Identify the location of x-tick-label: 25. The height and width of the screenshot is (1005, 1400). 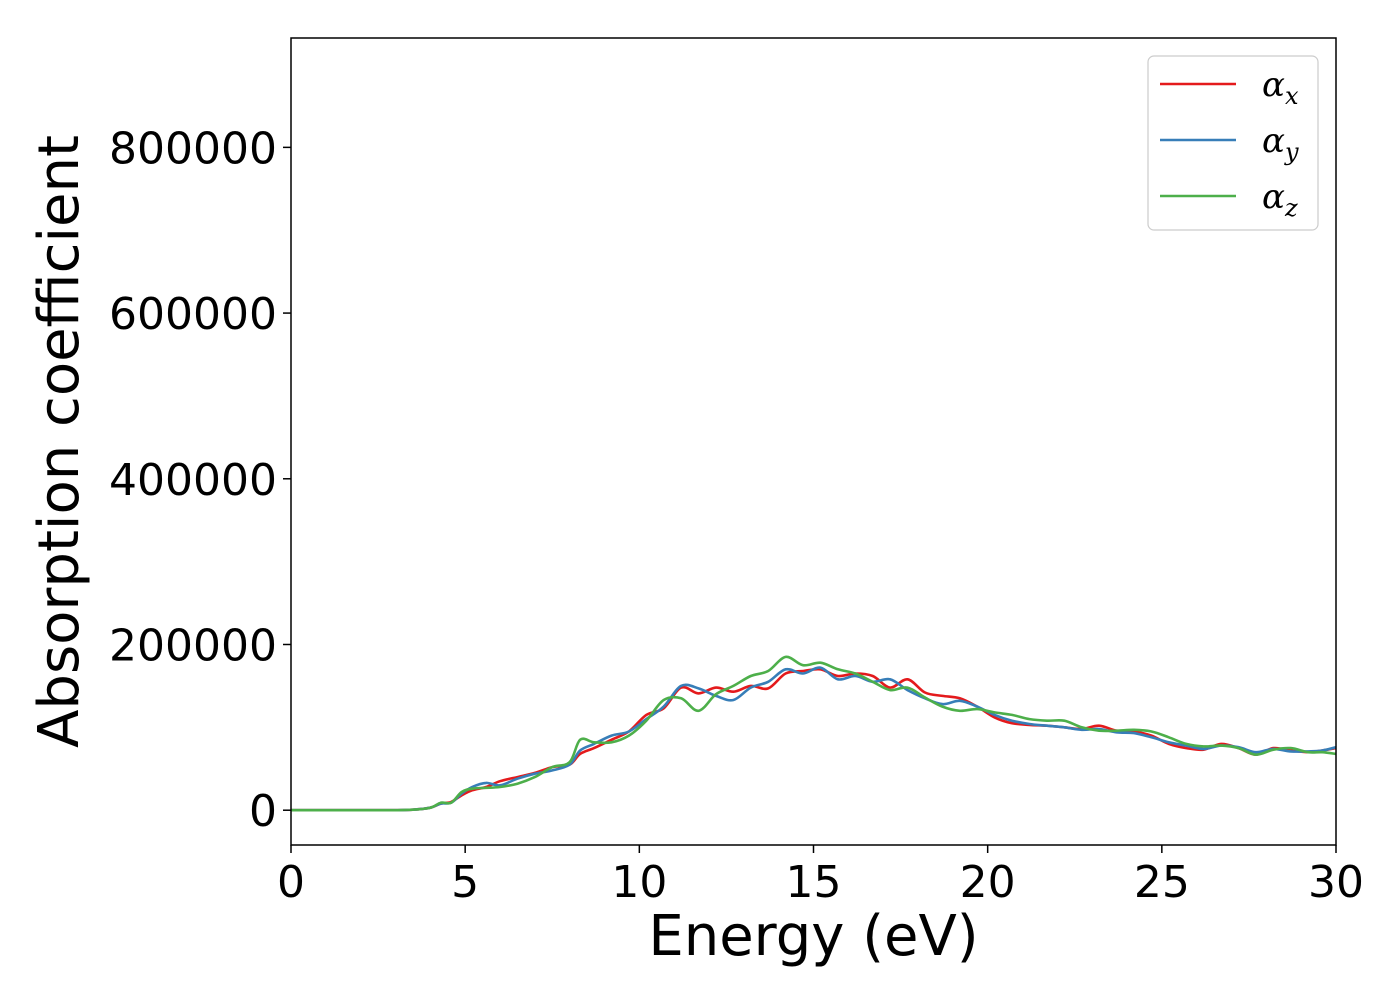
(1162, 882).